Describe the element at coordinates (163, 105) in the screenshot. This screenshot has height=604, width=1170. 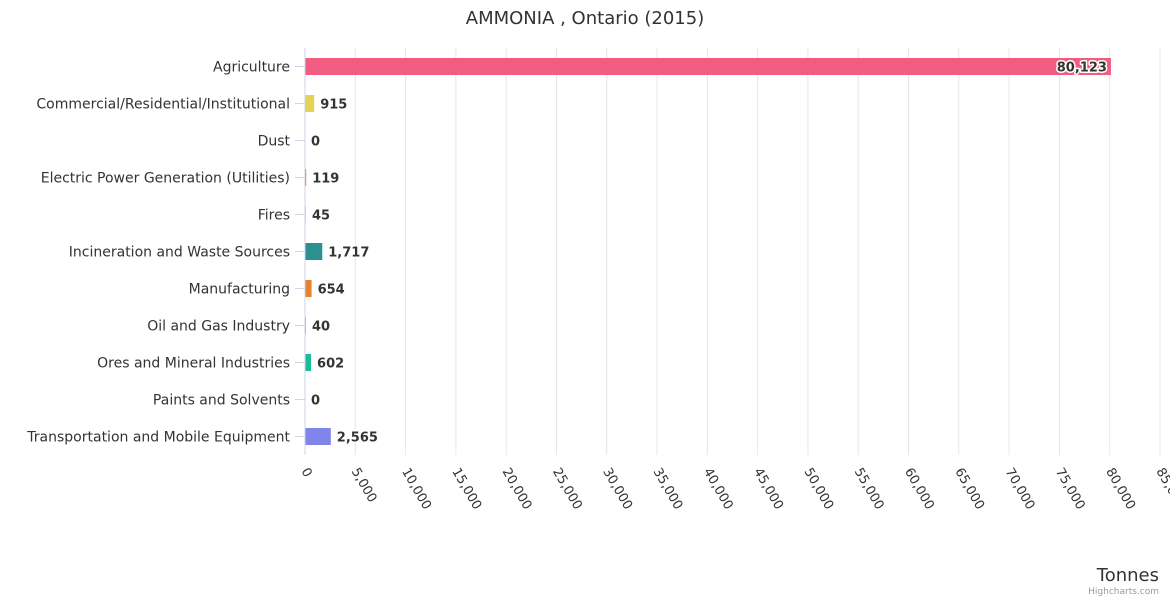
I see `category-label: Commercial/Residential/Institutional` at that location.